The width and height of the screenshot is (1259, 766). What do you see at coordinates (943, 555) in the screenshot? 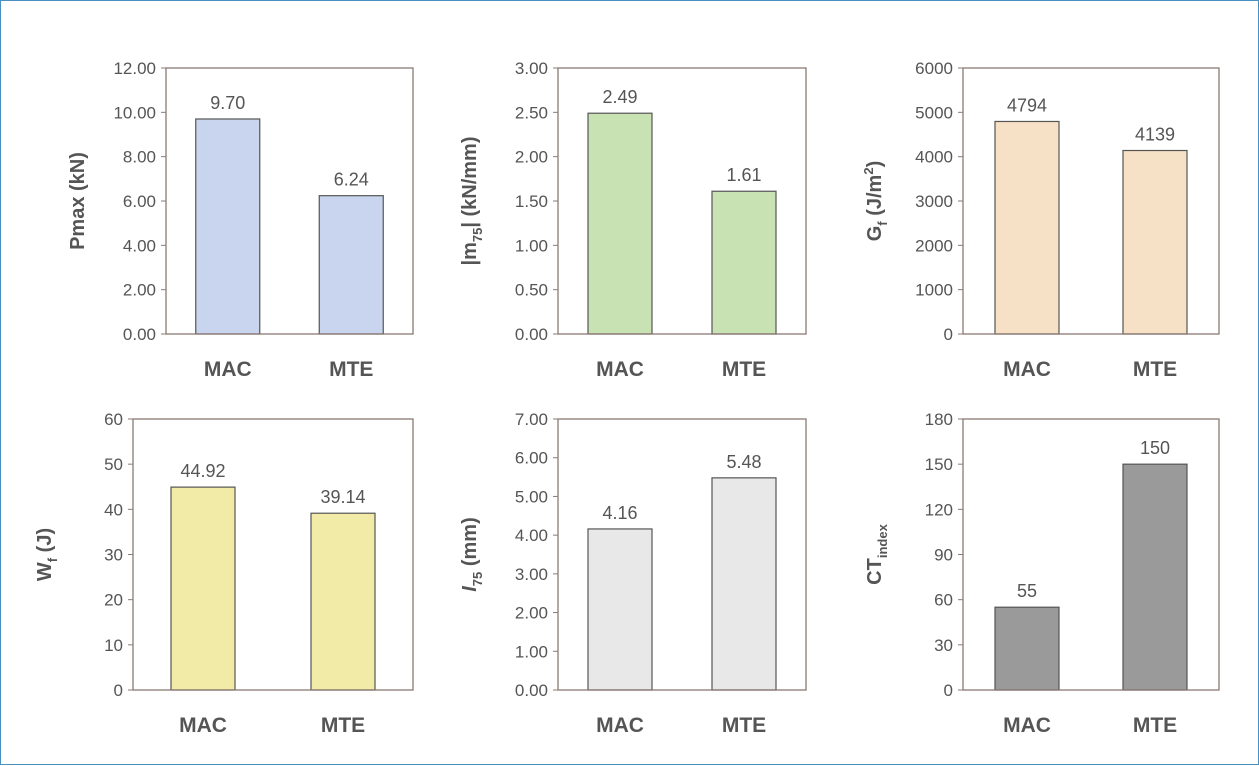
I see `y-tick-label: 90` at bounding box center [943, 555].